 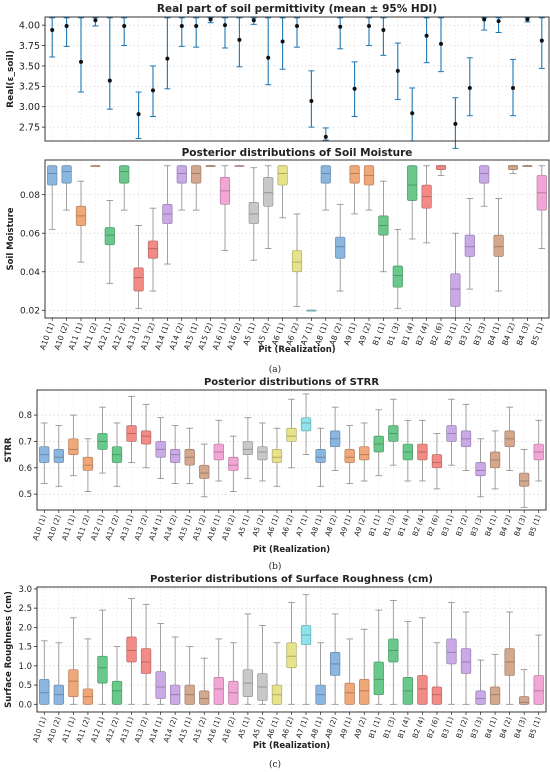 I want to click on y-axis-label: Real(ε_soil), so click(x=11, y=79).